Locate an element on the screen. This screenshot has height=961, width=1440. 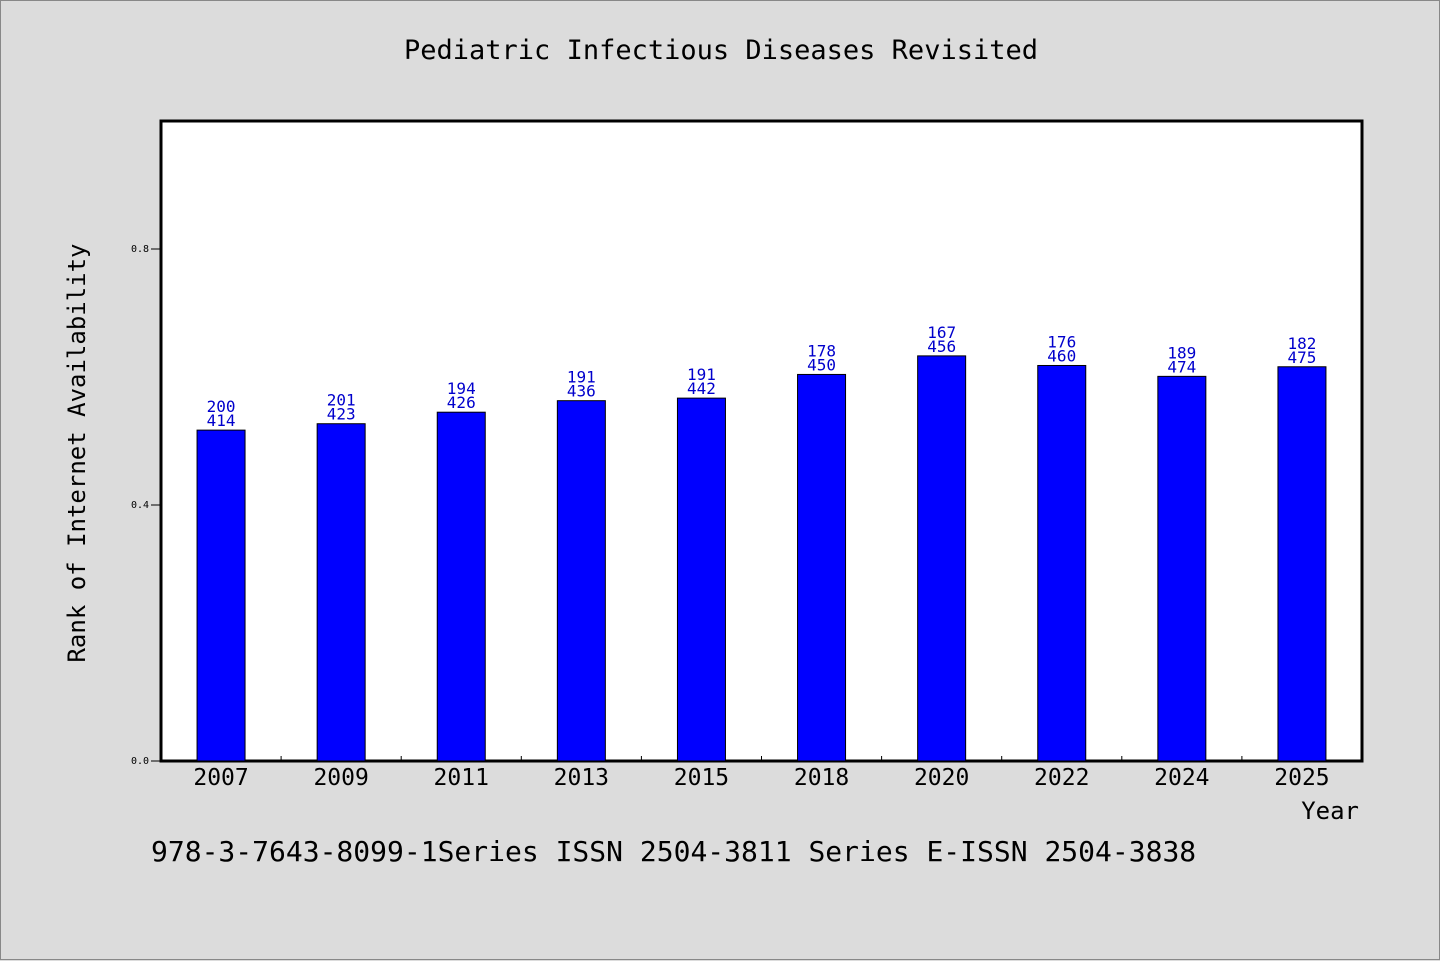
bar-label-top: 200 is located at coordinates (221, 406).